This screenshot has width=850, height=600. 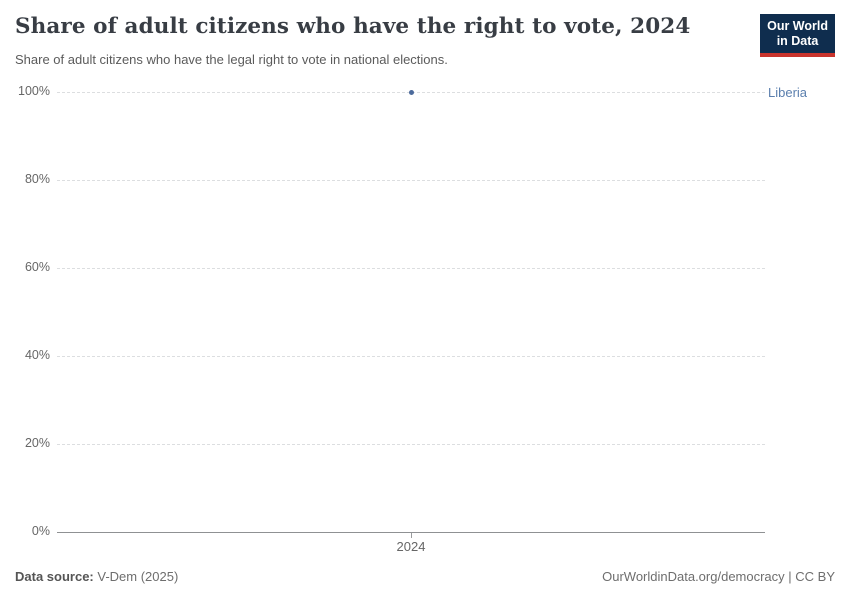 I want to click on y-axis-tick-label: 0%, so click(x=40, y=531).